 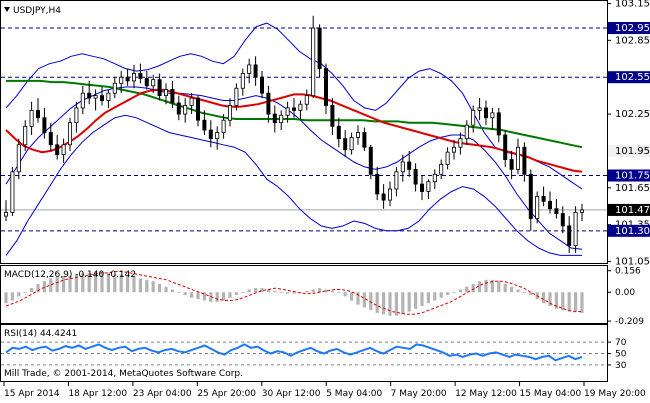 What do you see at coordinates (304, 353) in the screenshot?
I see `rsi-series` at bounding box center [304, 353].